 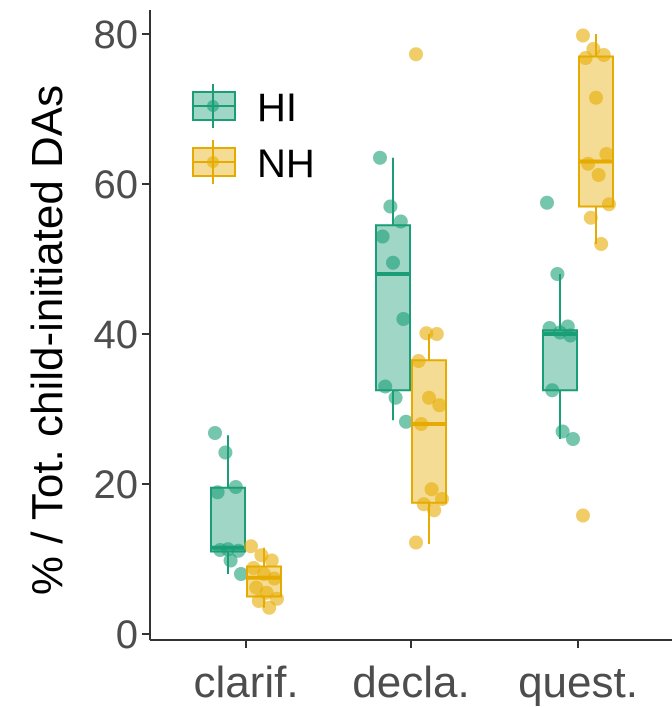 What do you see at coordinates (116, 485) in the screenshot?
I see `y-tick-label: 20` at bounding box center [116, 485].